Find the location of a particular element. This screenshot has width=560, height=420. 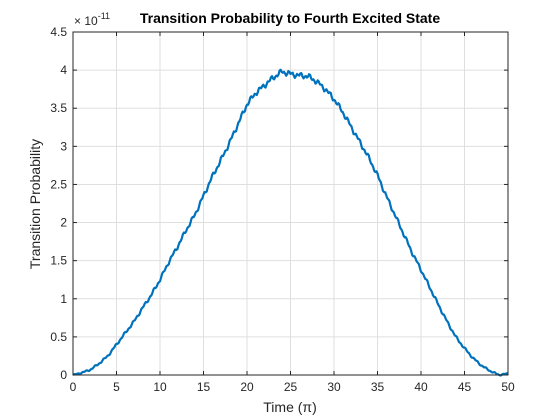

x-tick-label: 0 is located at coordinates (73, 387).